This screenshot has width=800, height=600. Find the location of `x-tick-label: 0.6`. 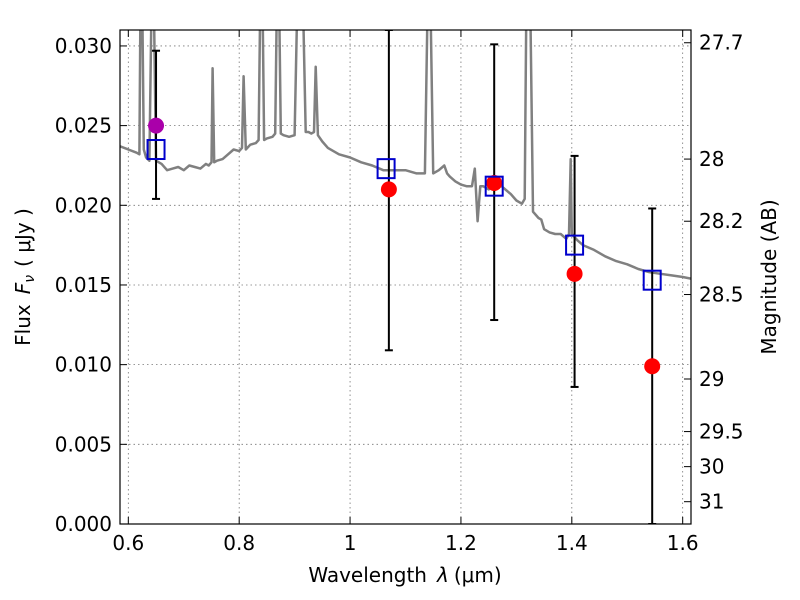

x-tick-label: 0.6 is located at coordinates (128, 543).